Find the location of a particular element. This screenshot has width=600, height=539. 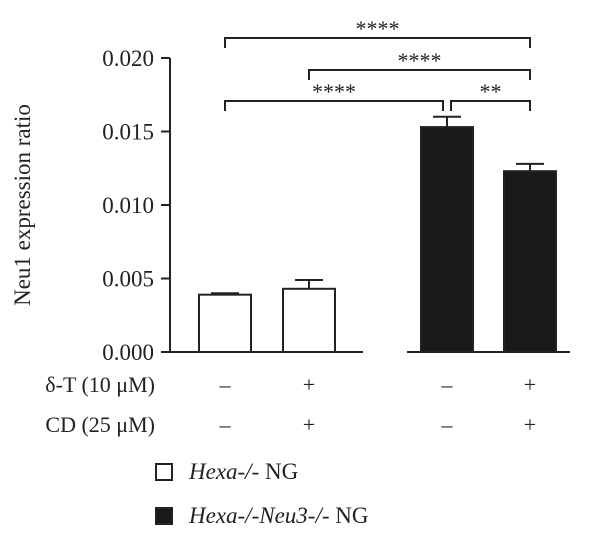

significance-label-4: ** is located at coordinates (491, 91).